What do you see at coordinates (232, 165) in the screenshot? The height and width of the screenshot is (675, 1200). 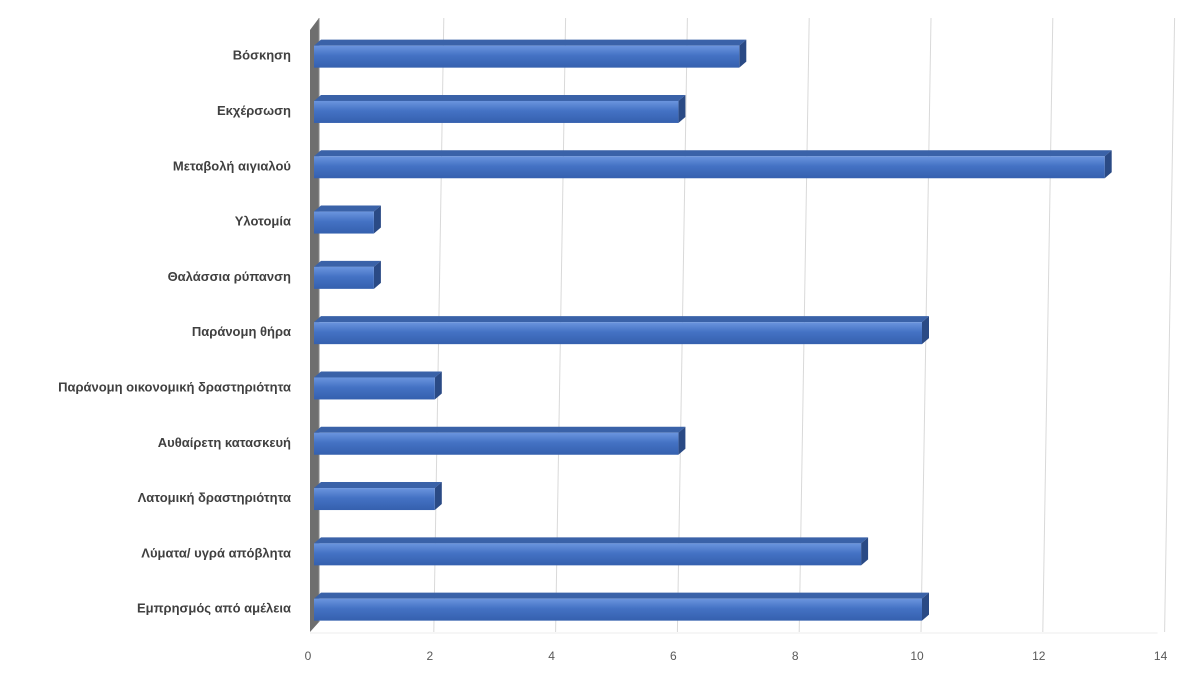 I see `category-label: Μεταβολή αιγιαλού` at bounding box center [232, 165].